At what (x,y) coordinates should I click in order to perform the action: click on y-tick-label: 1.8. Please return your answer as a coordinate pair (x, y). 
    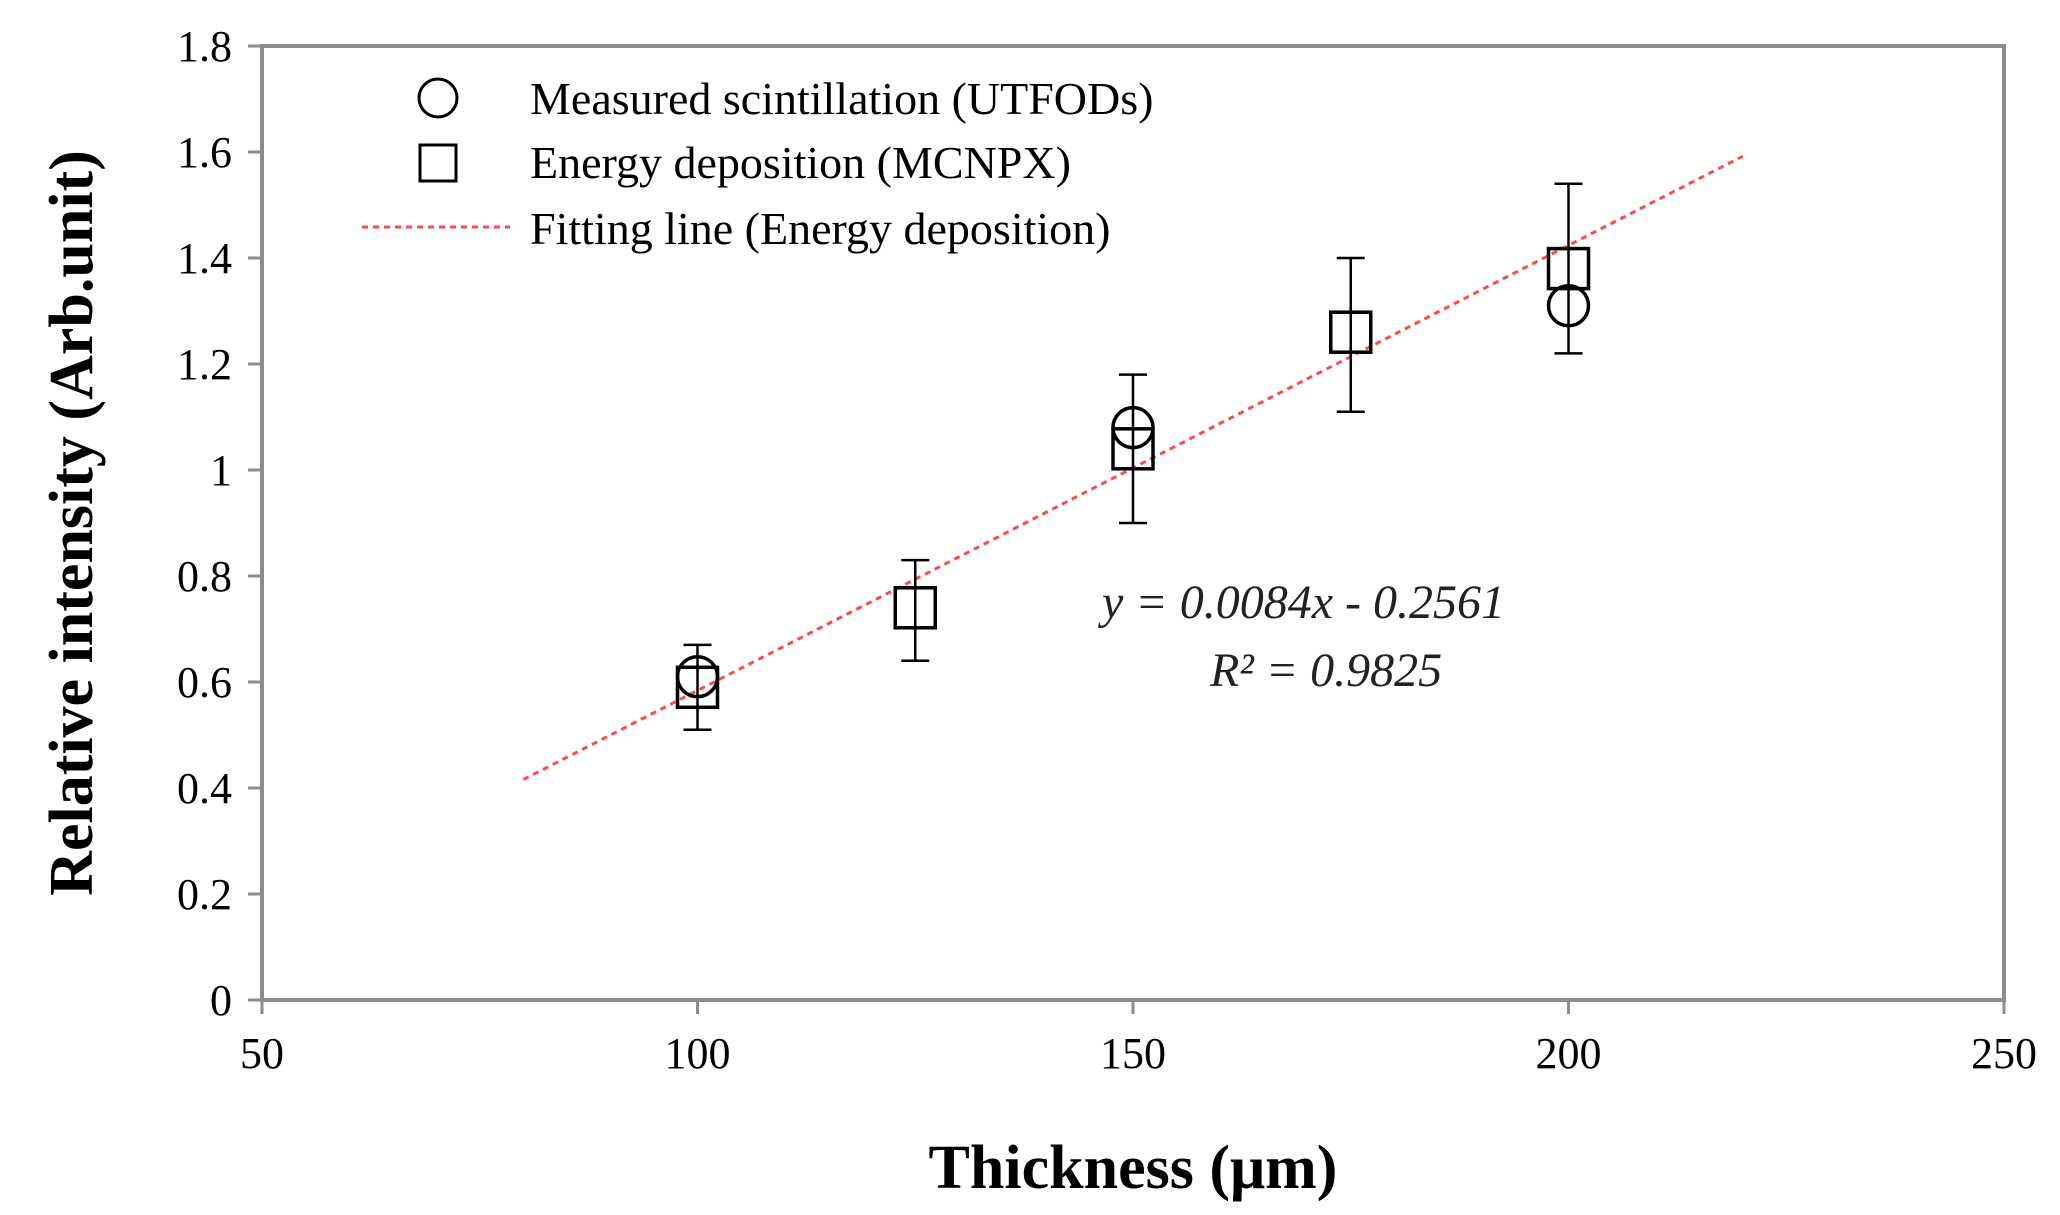
    Looking at the image, I should click on (204, 46).